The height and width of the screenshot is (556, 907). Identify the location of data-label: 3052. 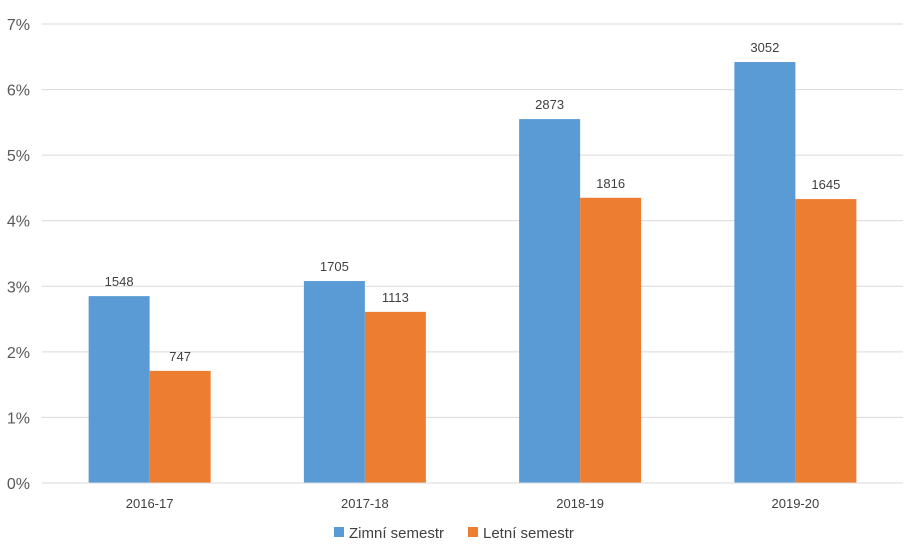
(764, 47).